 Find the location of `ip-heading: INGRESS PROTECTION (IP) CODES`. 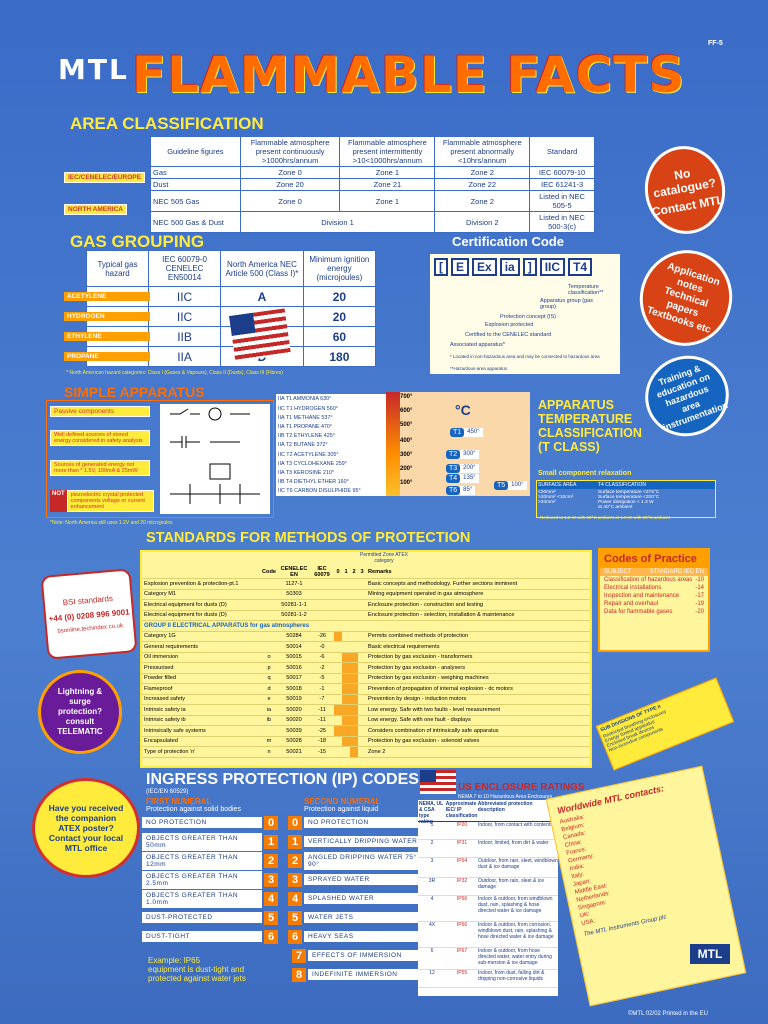

ip-heading: INGRESS PROTECTION (IP) CODES is located at coordinates (282, 779).